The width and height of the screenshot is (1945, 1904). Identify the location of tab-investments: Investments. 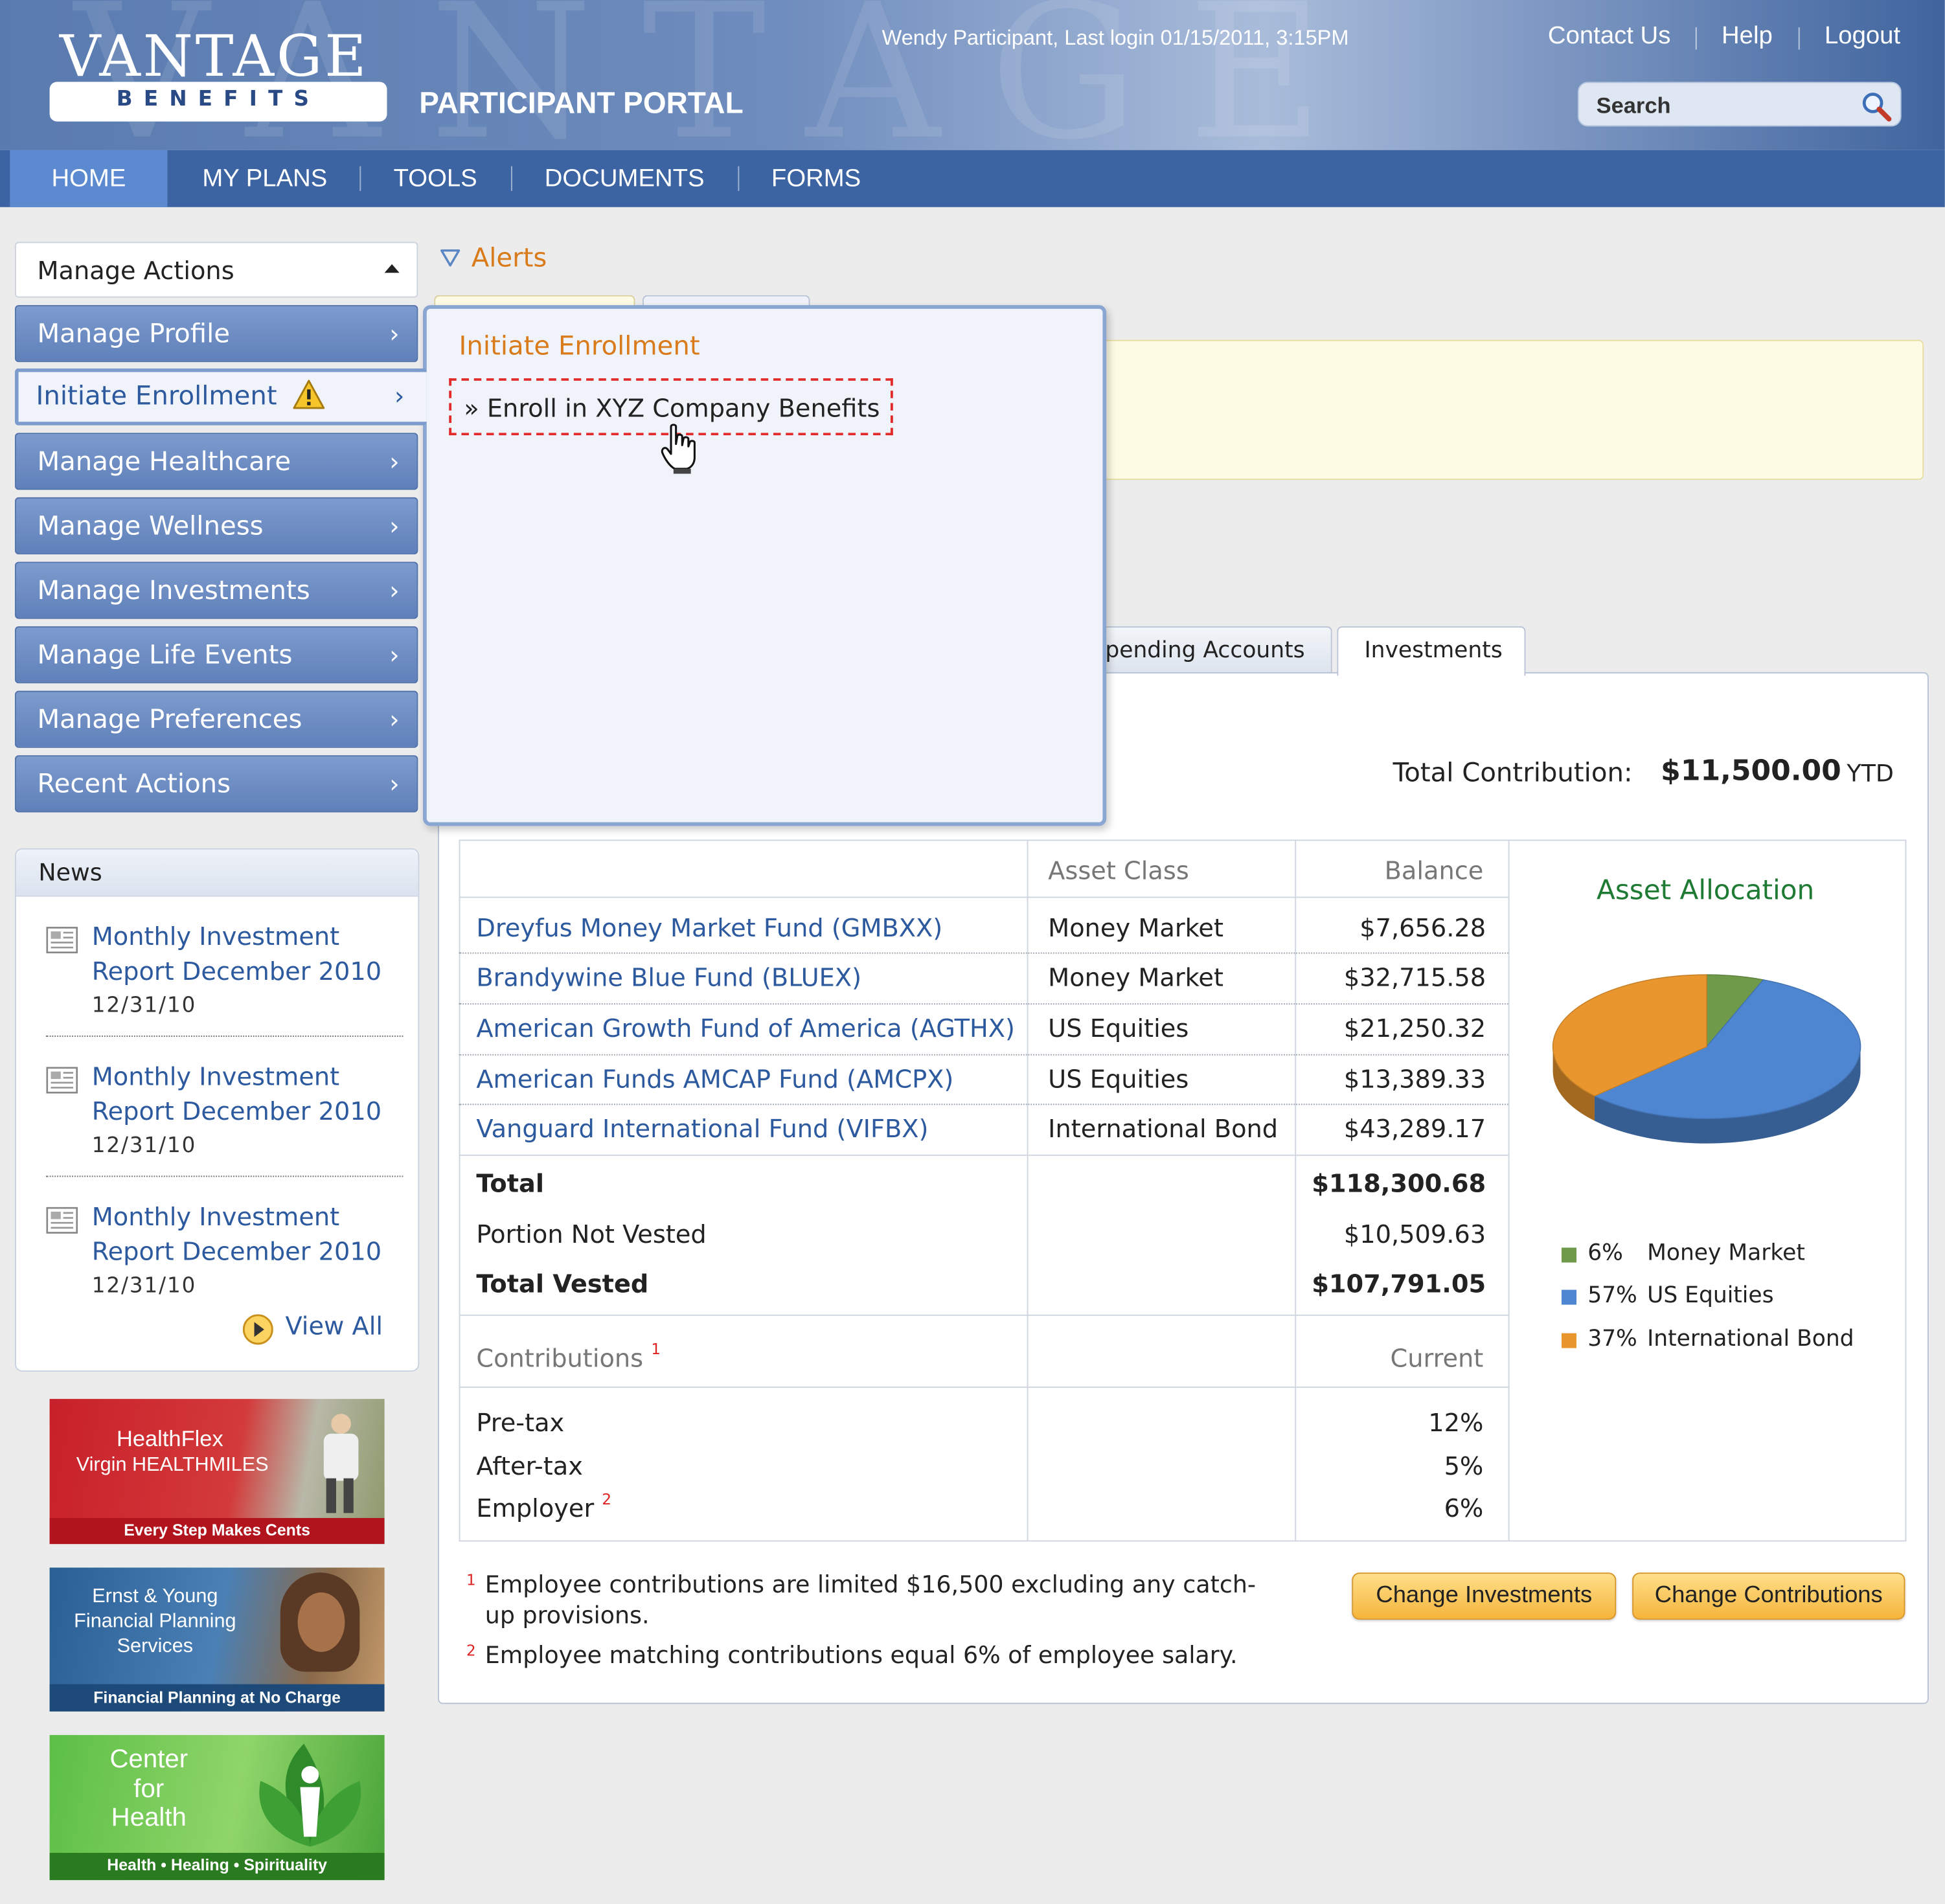
(1432, 651).